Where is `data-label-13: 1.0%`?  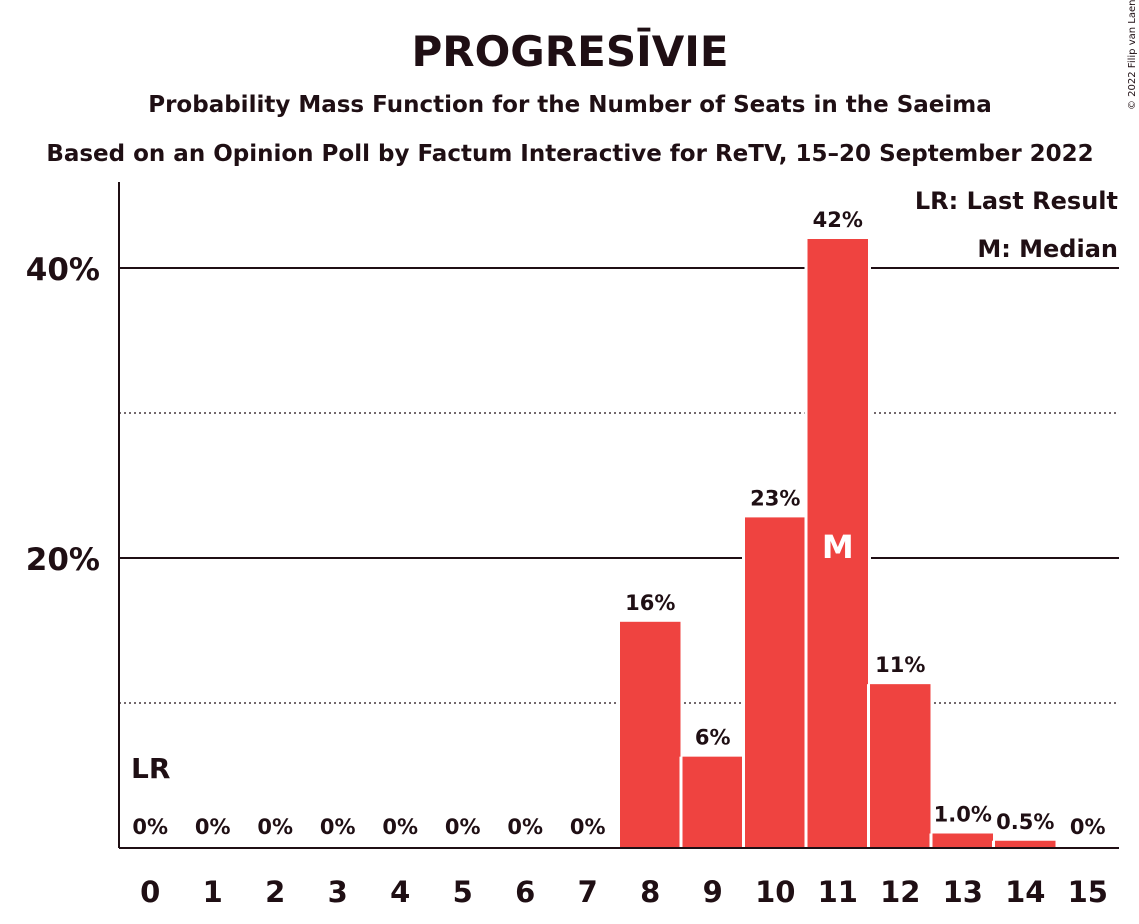 data-label-13: 1.0% is located at coordinates (963, 815).